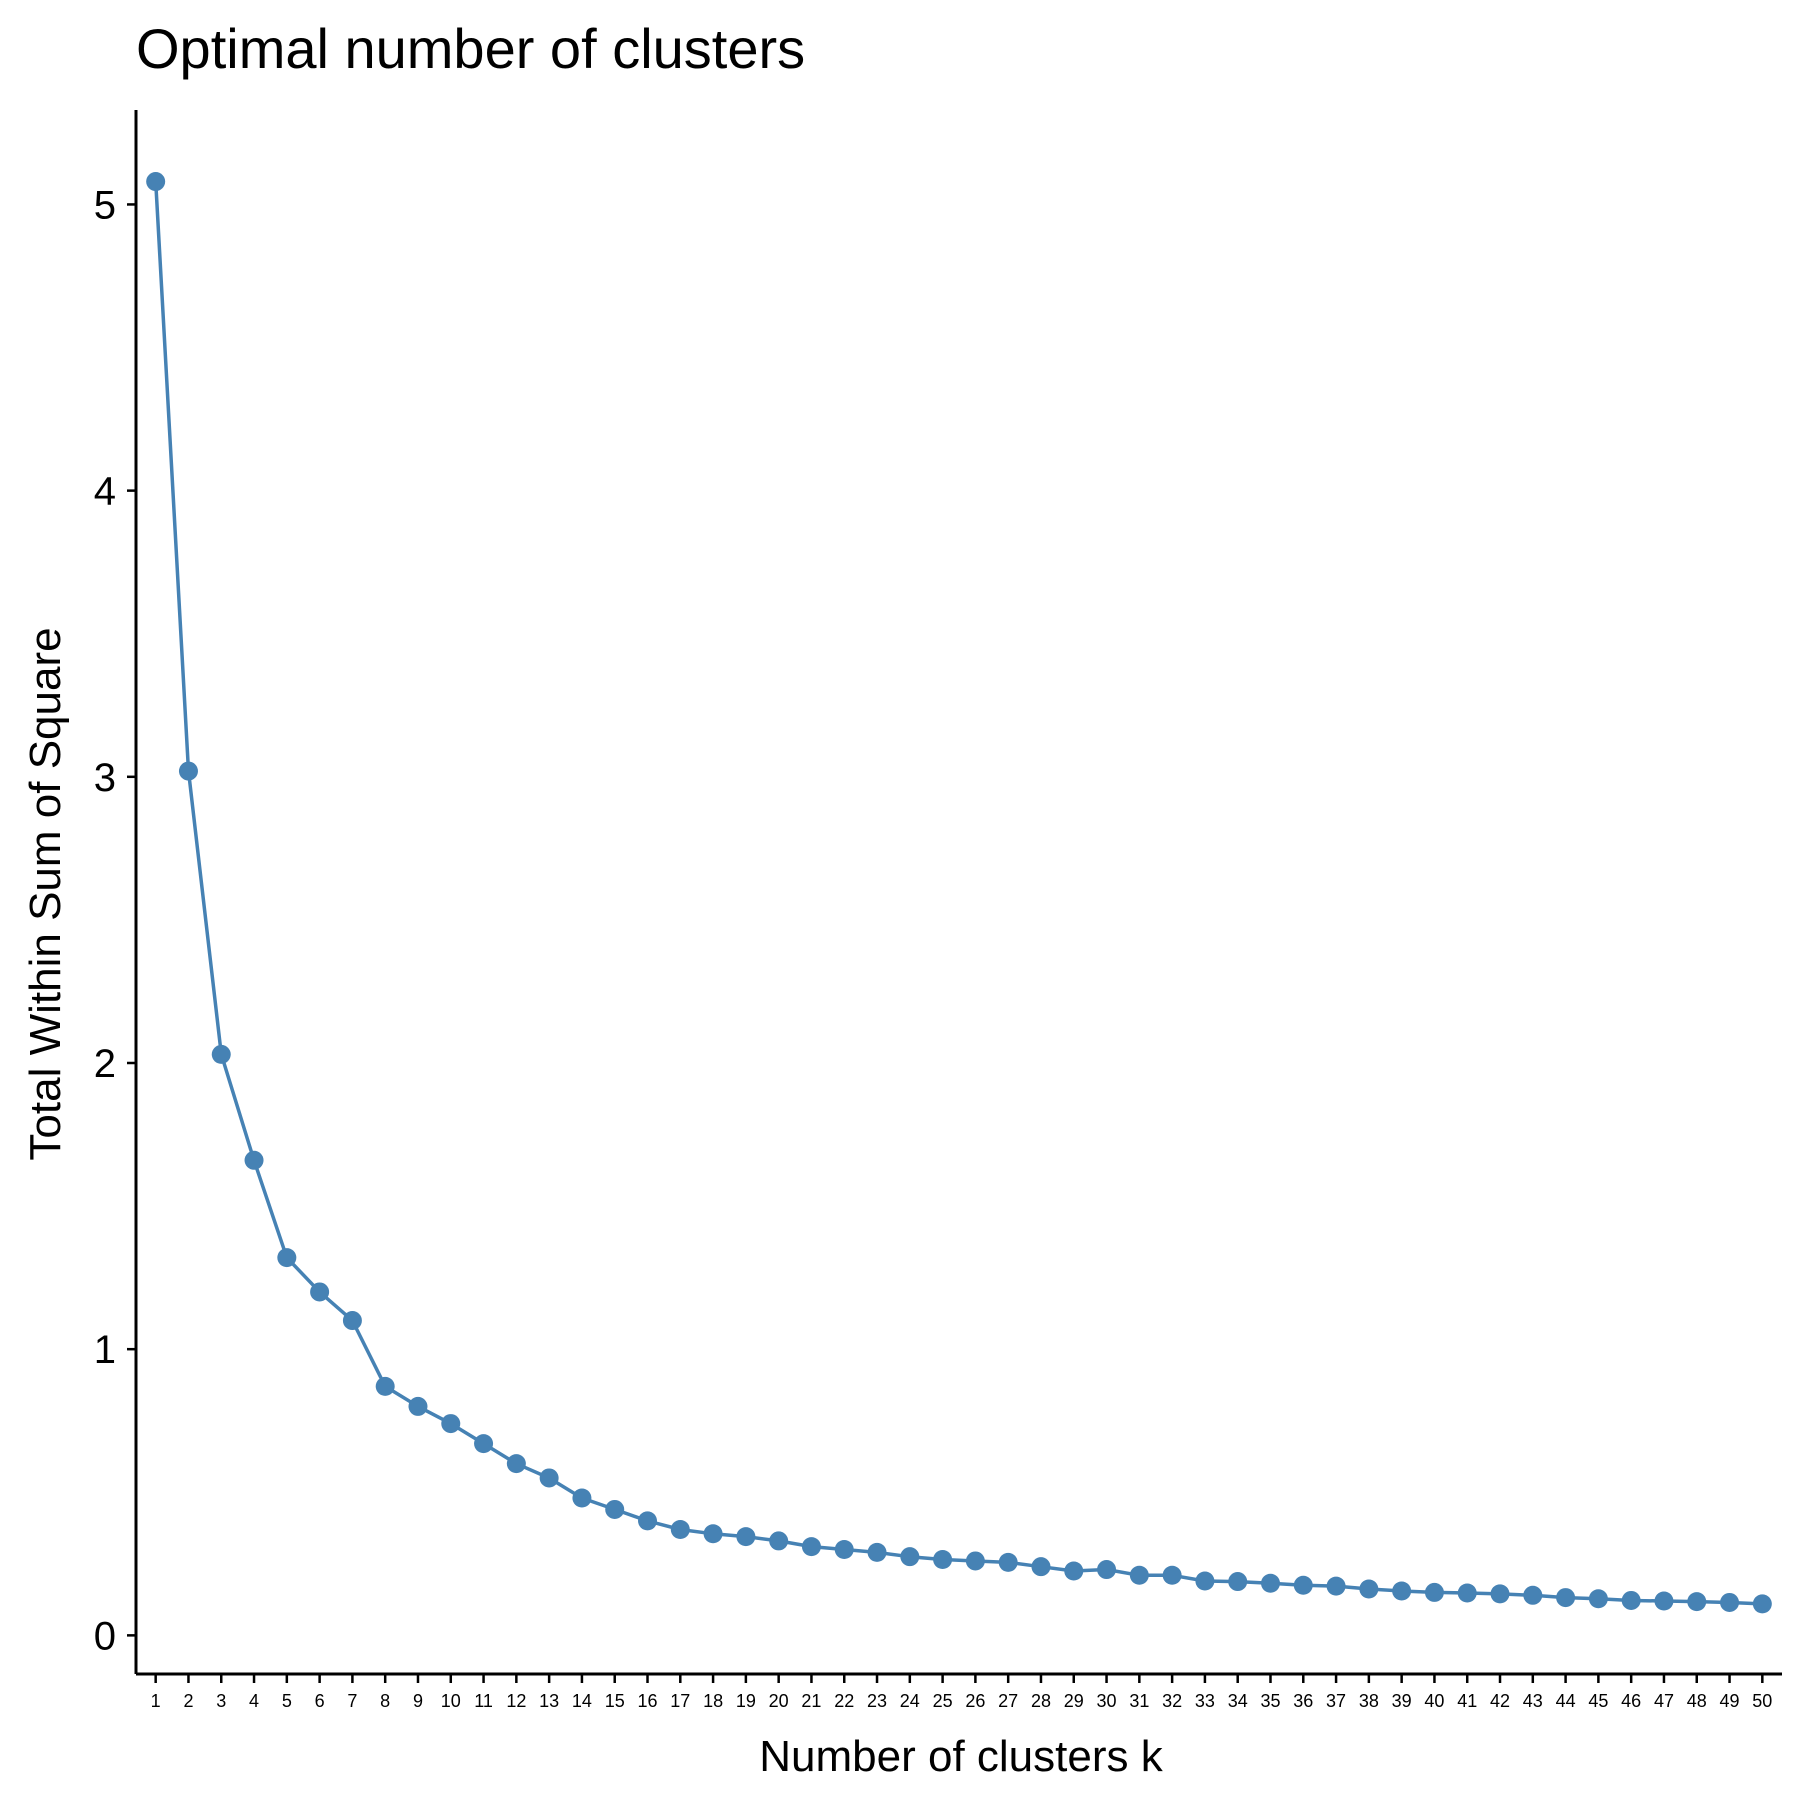 The image size is (1800, 1800). Describe the element at coordinates (1139, 1701) in the screenshot. I see `x-tick-label: 31` at that location.